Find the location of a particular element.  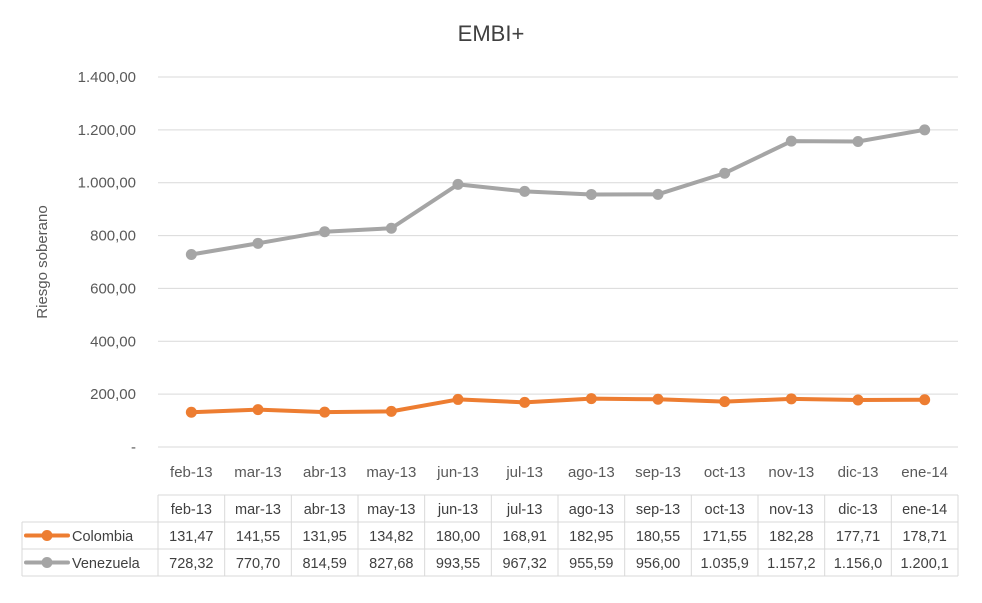

x-tick-label: mar-13 is located at coordinates (258, 472).